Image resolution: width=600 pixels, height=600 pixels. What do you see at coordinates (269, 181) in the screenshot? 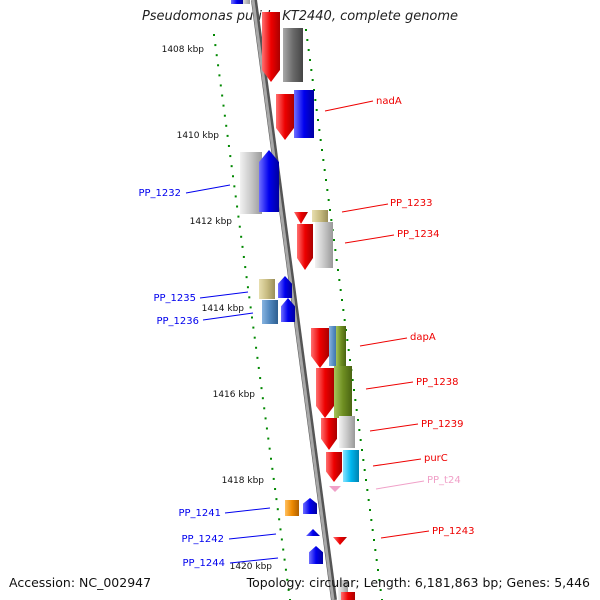
I see `gene-pp1232-blue` at bounding box center [269, 181].